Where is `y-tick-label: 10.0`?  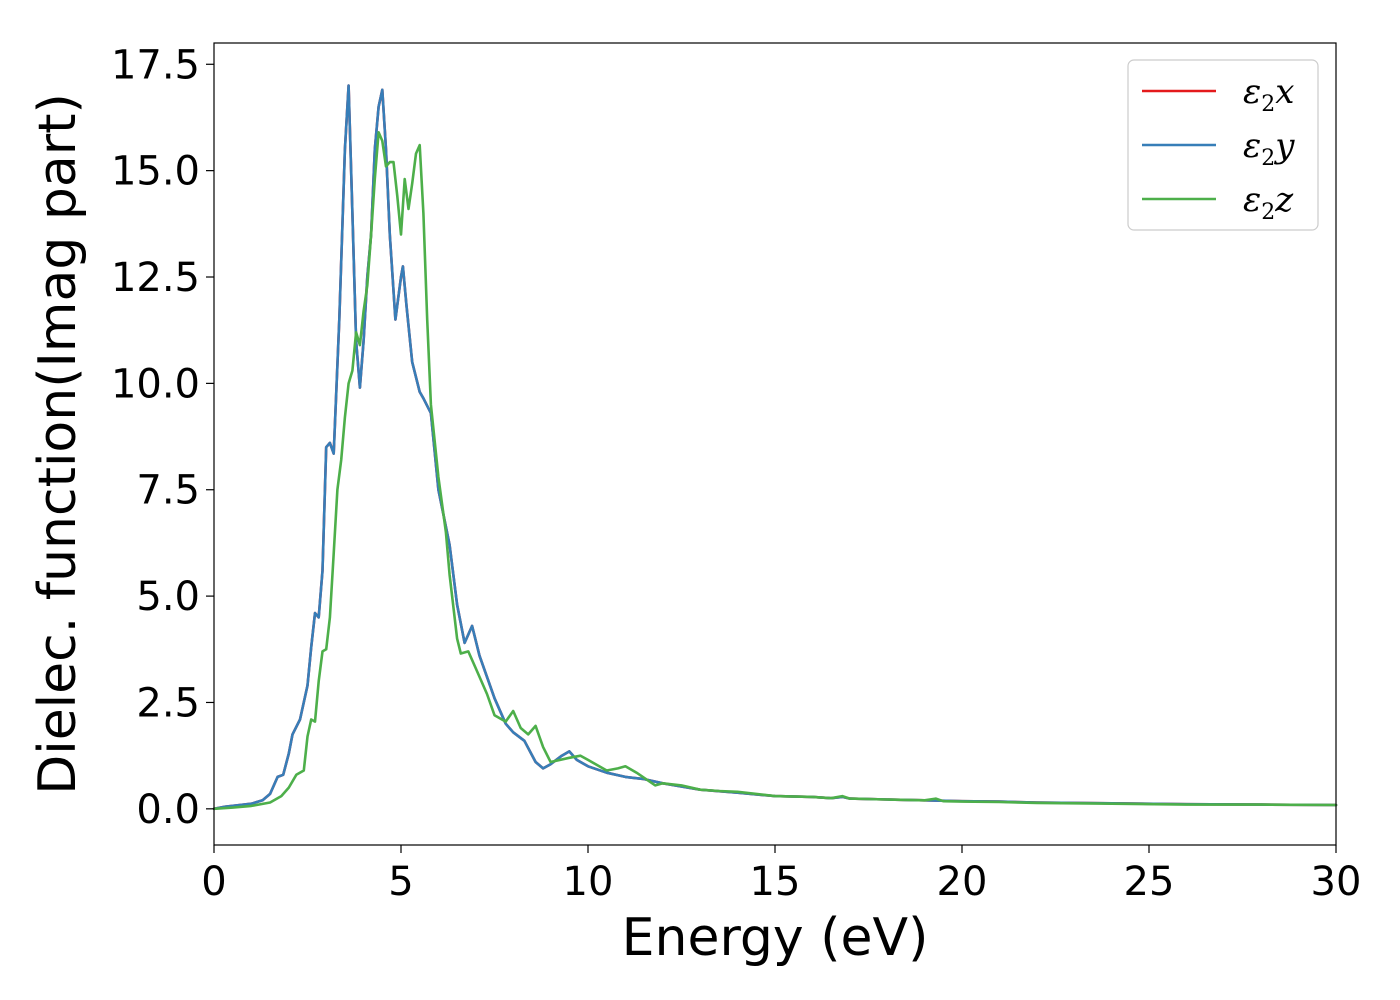 y-tick-label: 10.0 is located at coordinates (155, 384).